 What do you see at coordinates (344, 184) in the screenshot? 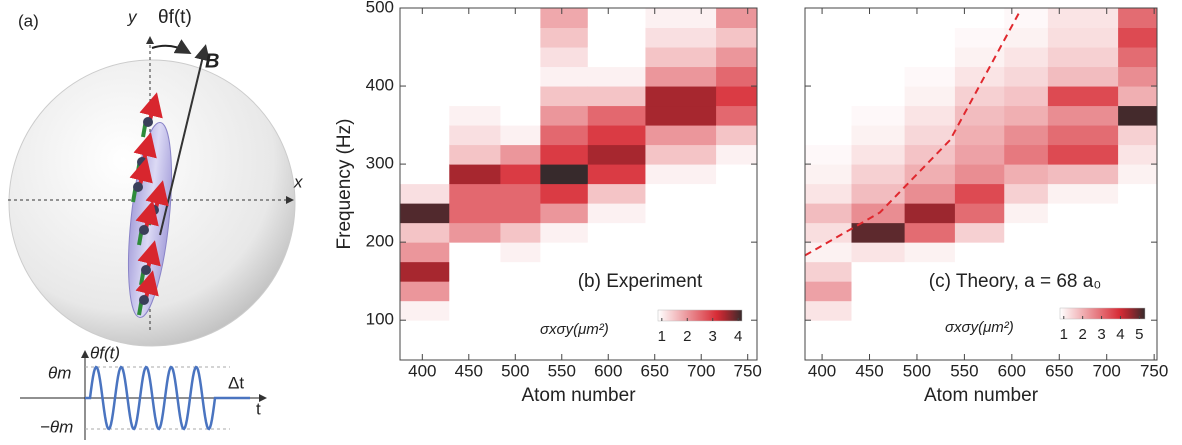
I see `y-axis-label: Frequency (Hz)` at bounding box center [344, 184].